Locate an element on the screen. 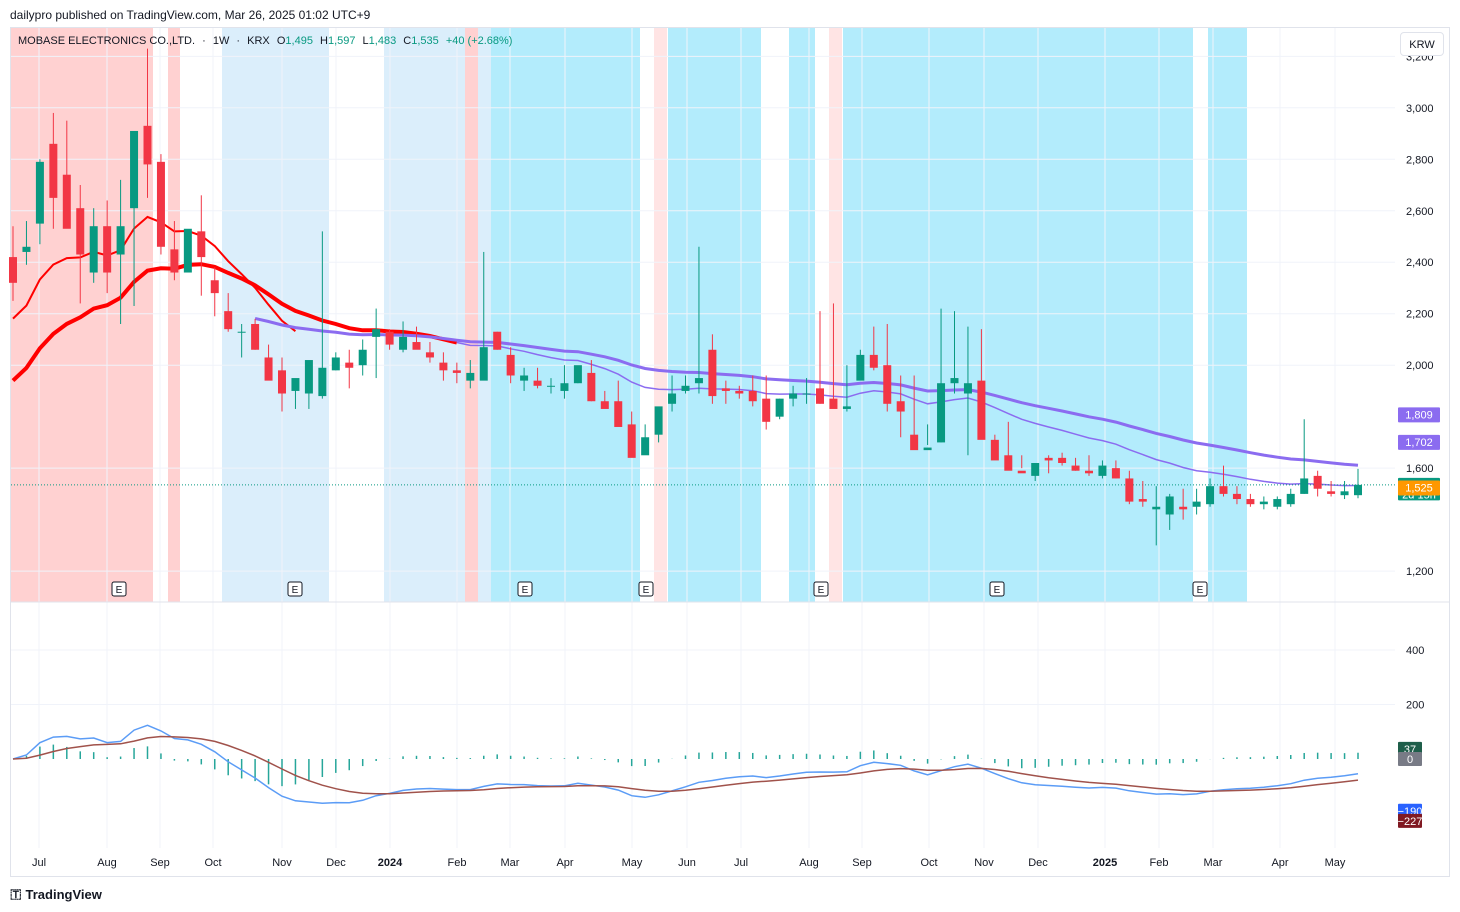 This screenshot has width=1460, height=912. open-value: 1,495 is located at coordinates (299, 41).